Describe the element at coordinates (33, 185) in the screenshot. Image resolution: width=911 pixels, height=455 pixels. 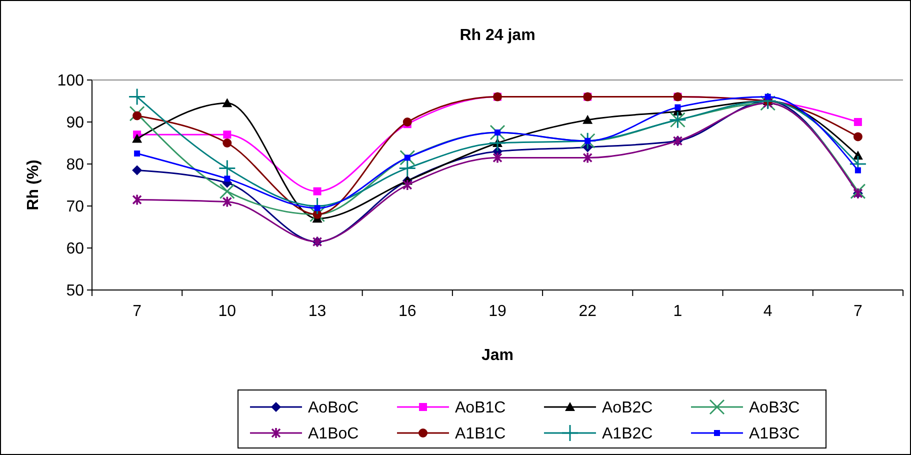
I see `y-axis-title: Rh (%)` at that location.